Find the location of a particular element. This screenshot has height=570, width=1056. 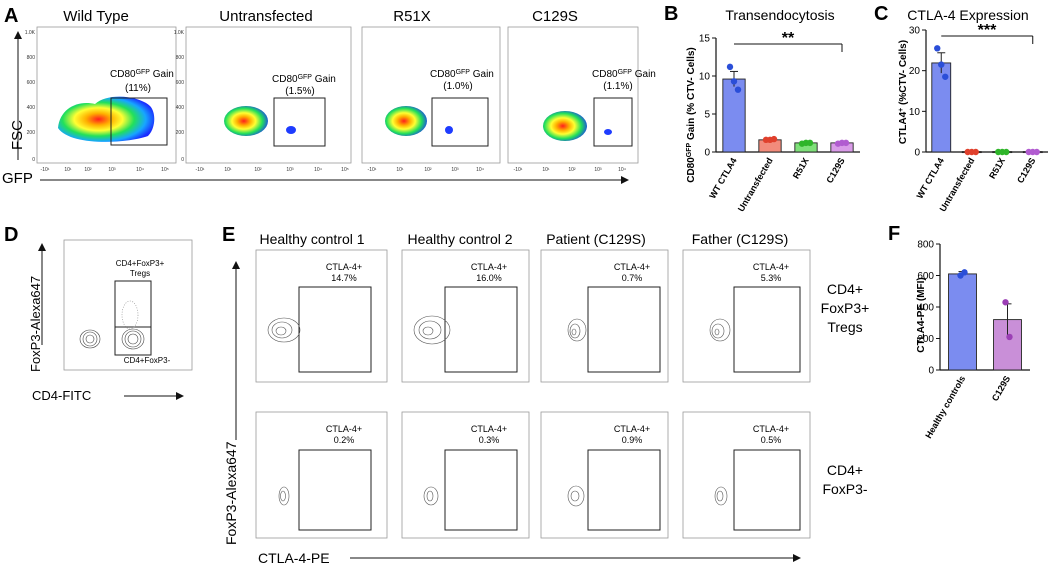

gate-pct-wild-type: (11%) is located at coordinates (138, 88).